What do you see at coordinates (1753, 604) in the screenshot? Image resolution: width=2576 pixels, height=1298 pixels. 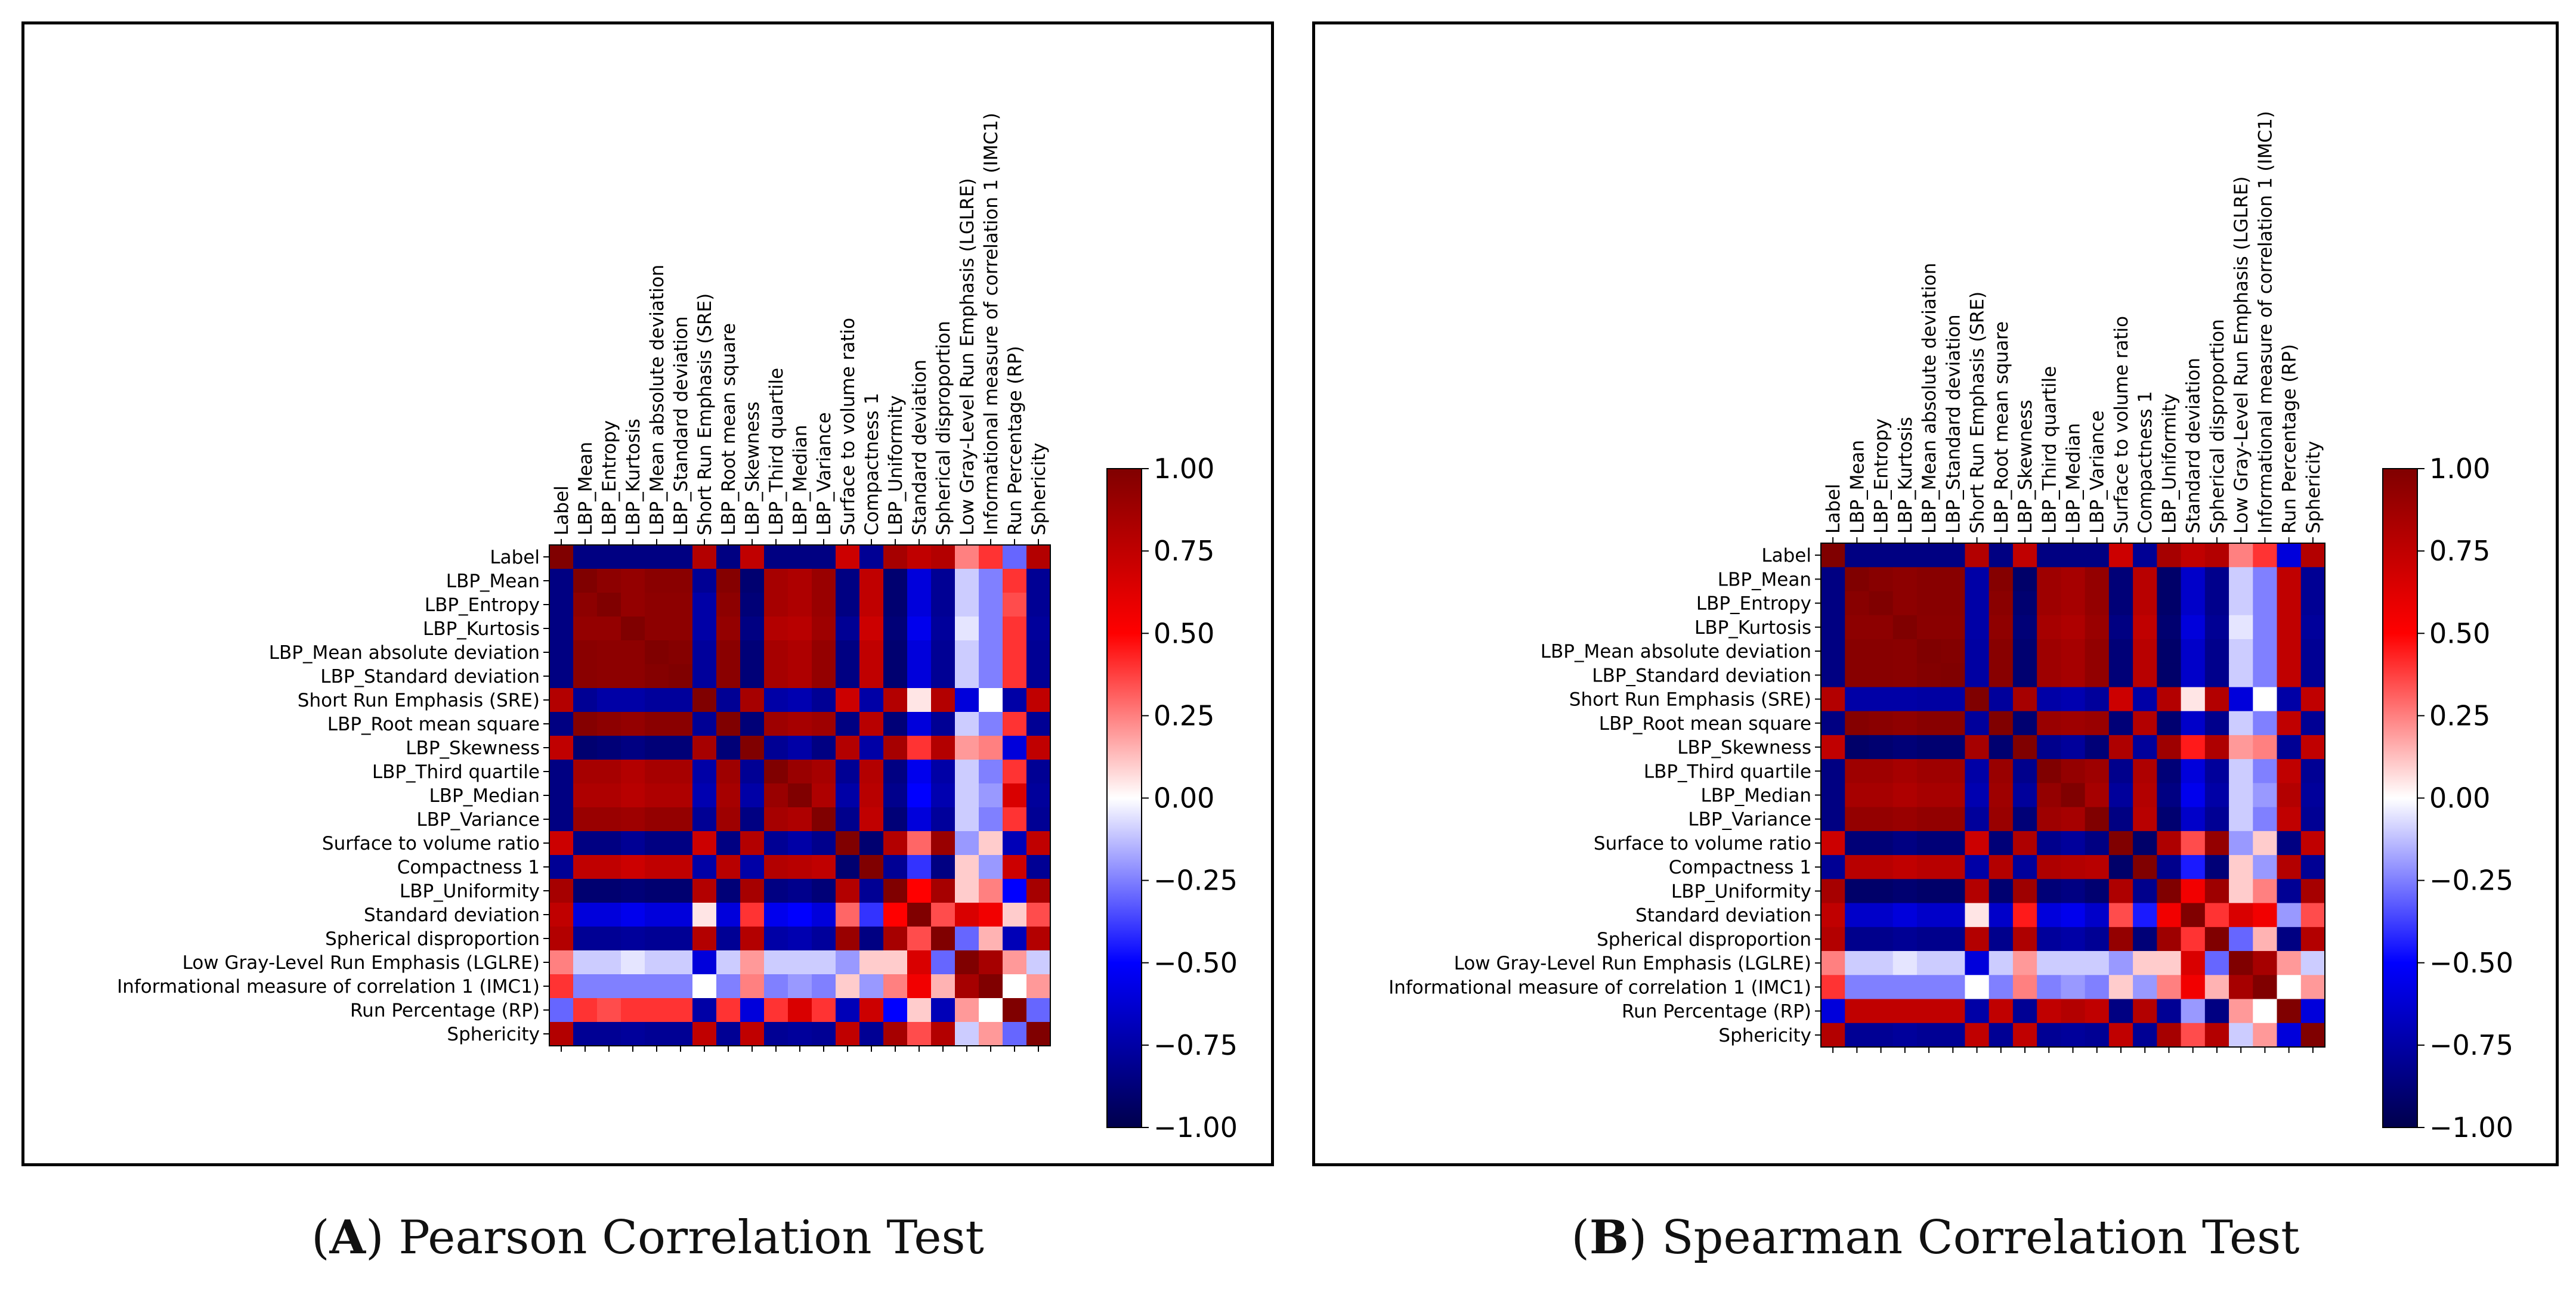 I see `spearman-row-label: LBP_Entropy` at bounding box center [1753, 604].